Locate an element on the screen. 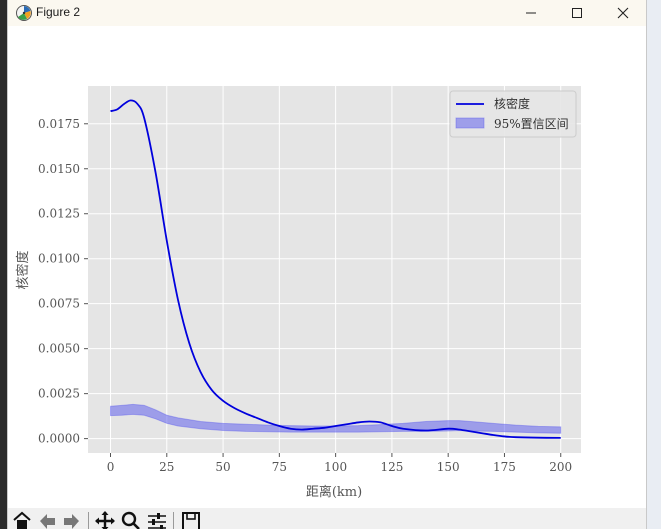  confidence-band is located at coordinates (336, 418).